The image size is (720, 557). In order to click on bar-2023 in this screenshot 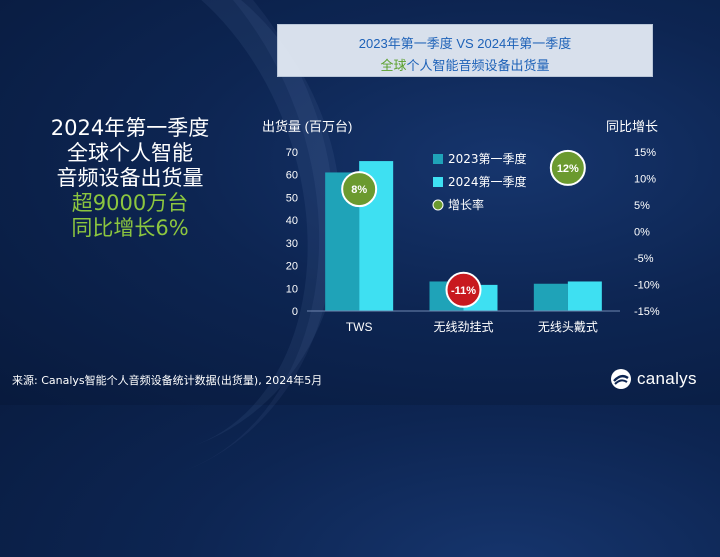, I will do `click(550, 297)`.